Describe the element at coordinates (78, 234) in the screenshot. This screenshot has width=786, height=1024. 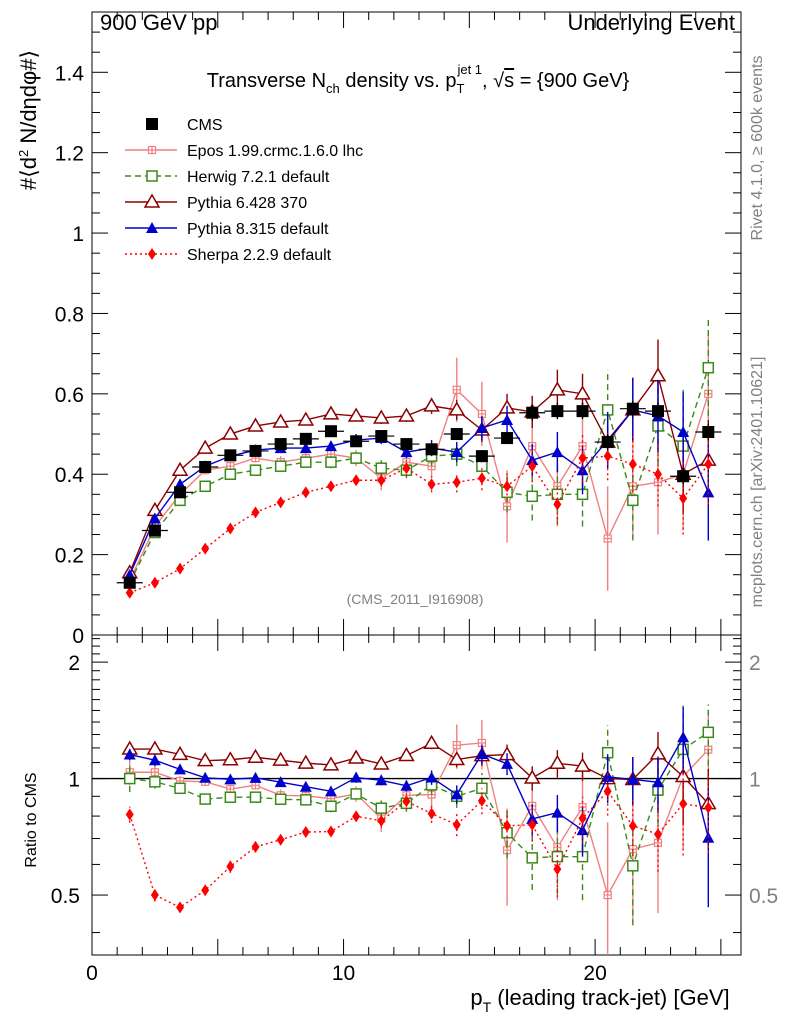
I see `main-y-tick-label: 1` at that location.